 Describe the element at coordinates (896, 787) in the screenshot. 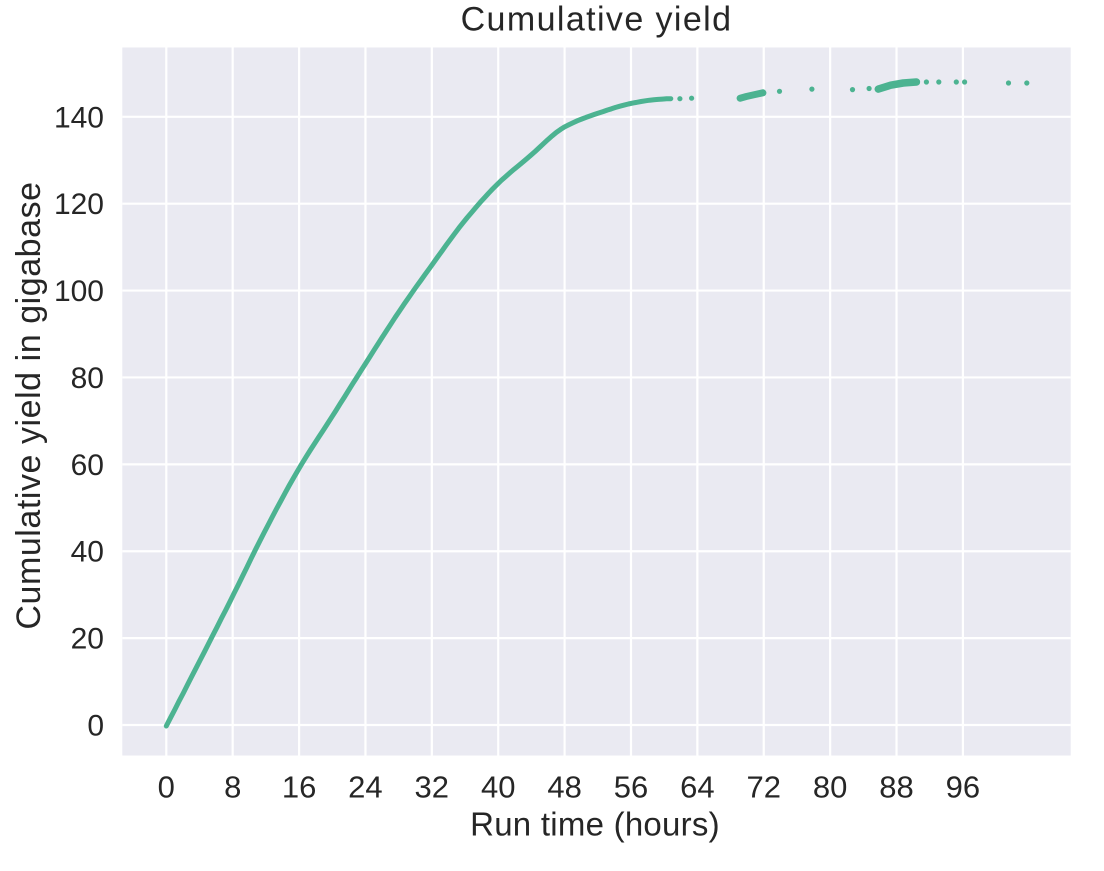

I see `svg-text: 88` at that location.